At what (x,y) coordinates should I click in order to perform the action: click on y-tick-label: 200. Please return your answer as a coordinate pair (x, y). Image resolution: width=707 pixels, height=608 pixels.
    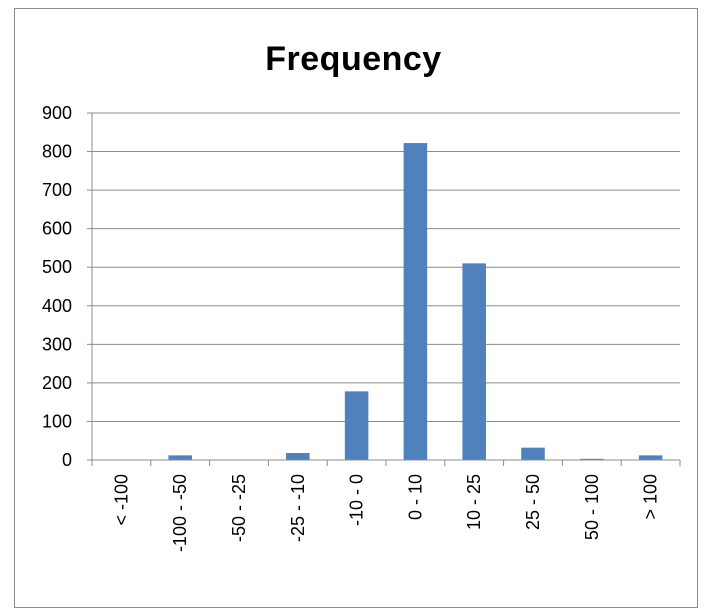
    Looking at the image, I should click on (57, 383).